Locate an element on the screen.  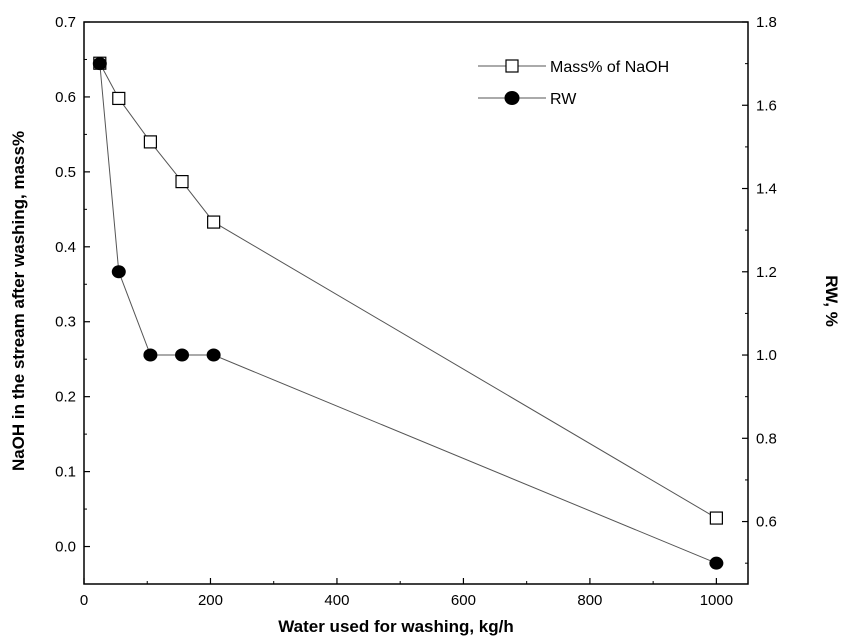
y-tick-label: 0.6 is located at coordinates (65, 97).